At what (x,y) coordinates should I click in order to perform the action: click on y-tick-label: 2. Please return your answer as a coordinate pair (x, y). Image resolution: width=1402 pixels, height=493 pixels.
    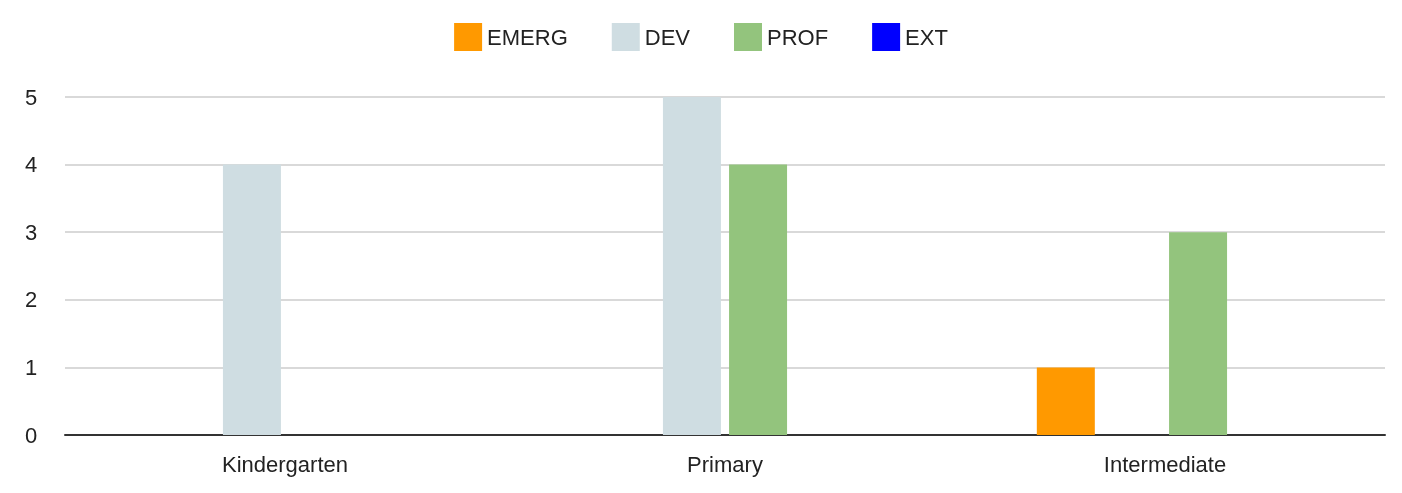
    Looking at the image, I should click on (31, 300).